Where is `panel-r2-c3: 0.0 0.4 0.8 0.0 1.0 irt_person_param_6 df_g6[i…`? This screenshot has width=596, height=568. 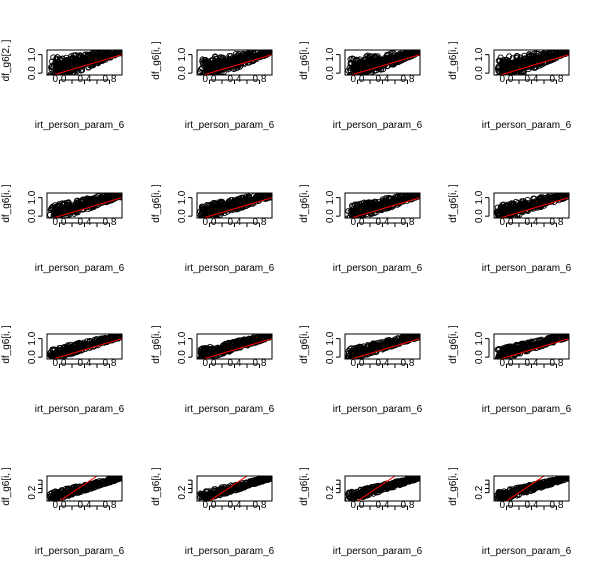
panel-r2-c3: 0.0 0.4 0.8 0.0 1.0 irt_person_param_6 df_g6[i… is located at coordinates (510, 370).